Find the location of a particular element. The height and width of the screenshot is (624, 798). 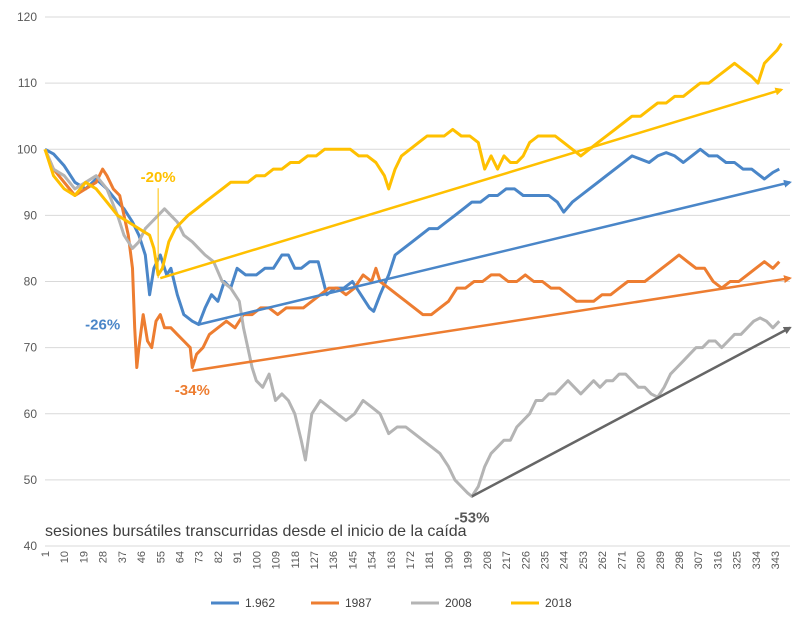

x-tick-label: 64 is located at coordinates (180, 557).